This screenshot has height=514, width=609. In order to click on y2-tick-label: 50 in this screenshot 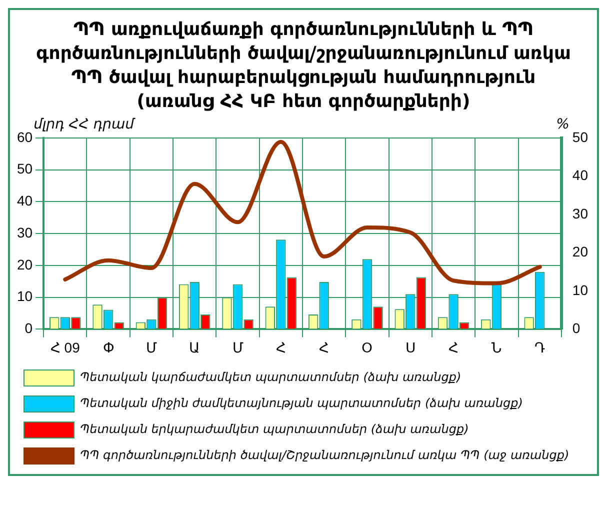, I will do `click(580, 136)`.